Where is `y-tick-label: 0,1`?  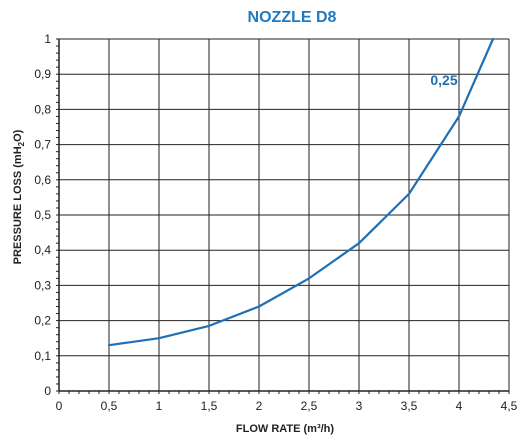 y-tick-label: 0,1 is located at coordinates (42, 356).